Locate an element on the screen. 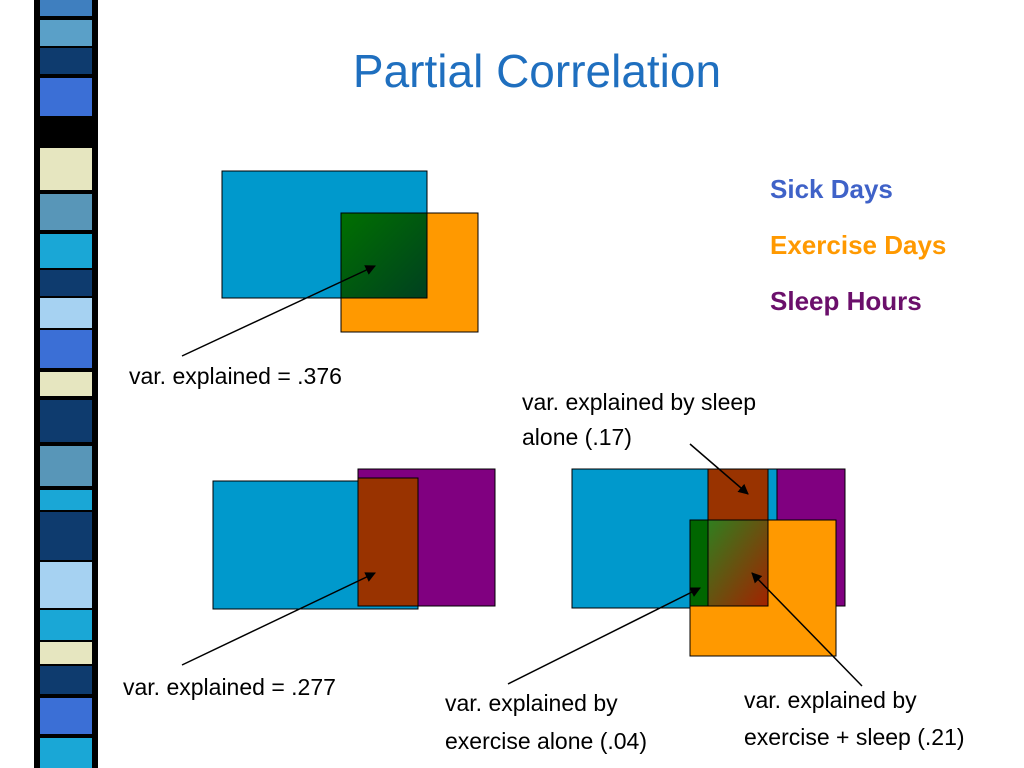 The width and height of the screenshot is (1024, 768). sleep-overlap-region is located at coordinates (388, 542).